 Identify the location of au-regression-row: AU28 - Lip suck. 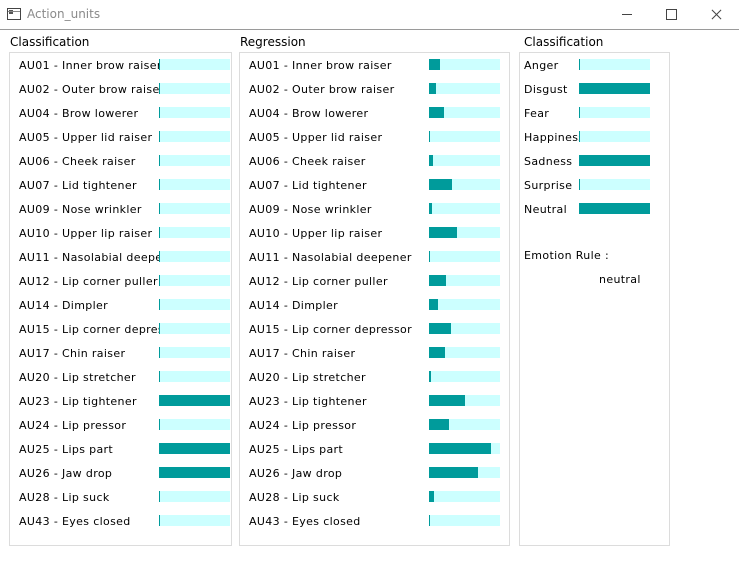
(374, 500).